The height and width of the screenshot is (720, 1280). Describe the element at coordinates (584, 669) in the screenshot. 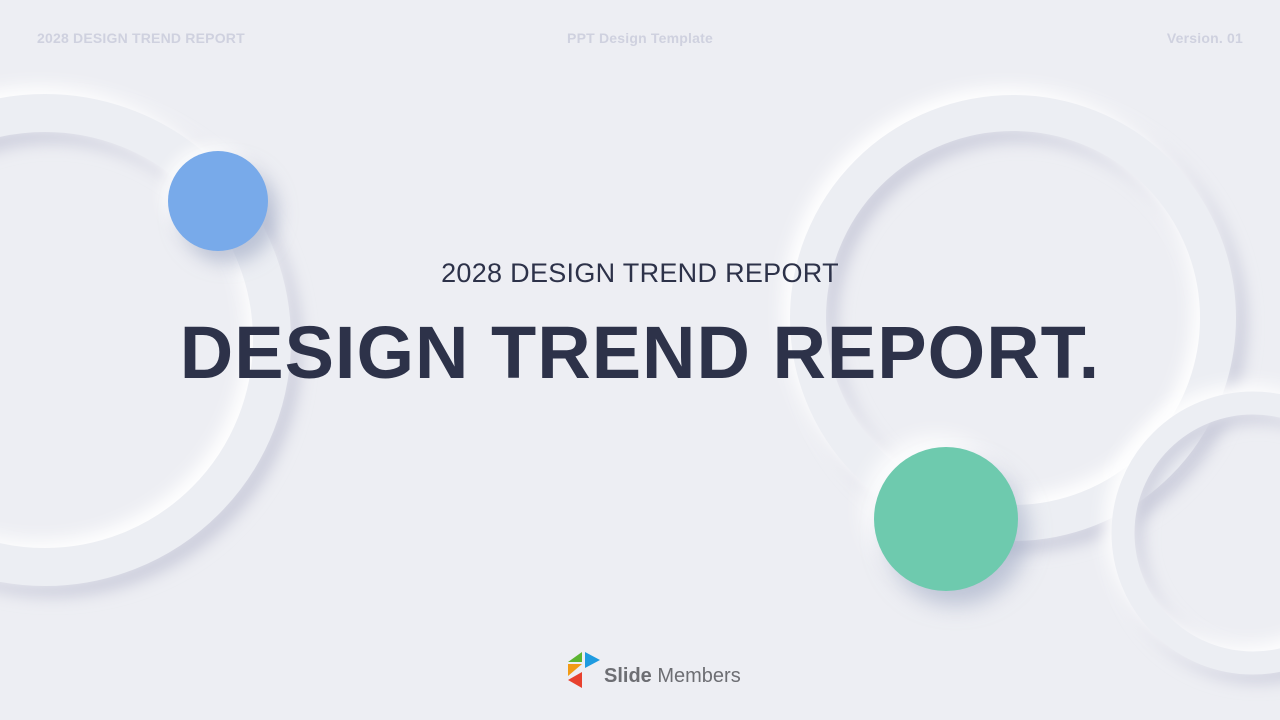

I see `logo-mark-icon` at that location.